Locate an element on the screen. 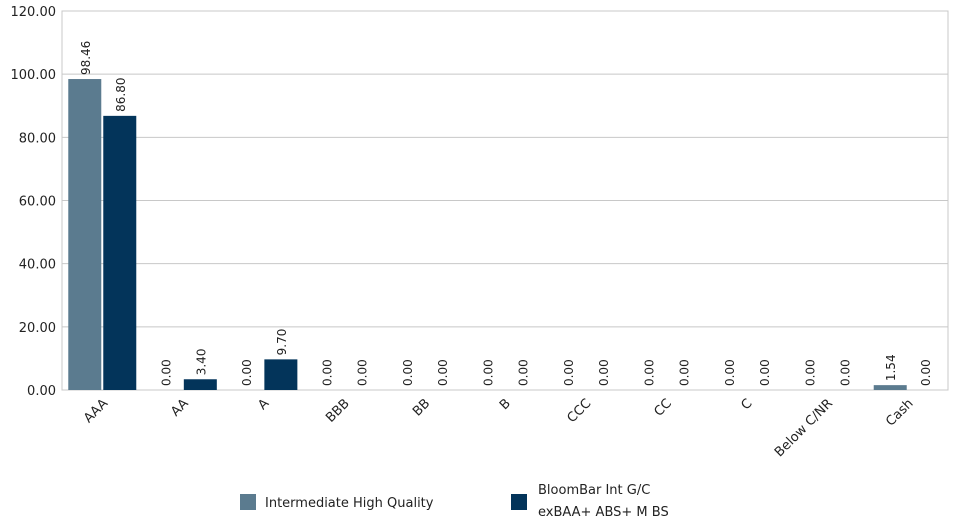  data-label: 9.70 is located at coordinates (282, 342).